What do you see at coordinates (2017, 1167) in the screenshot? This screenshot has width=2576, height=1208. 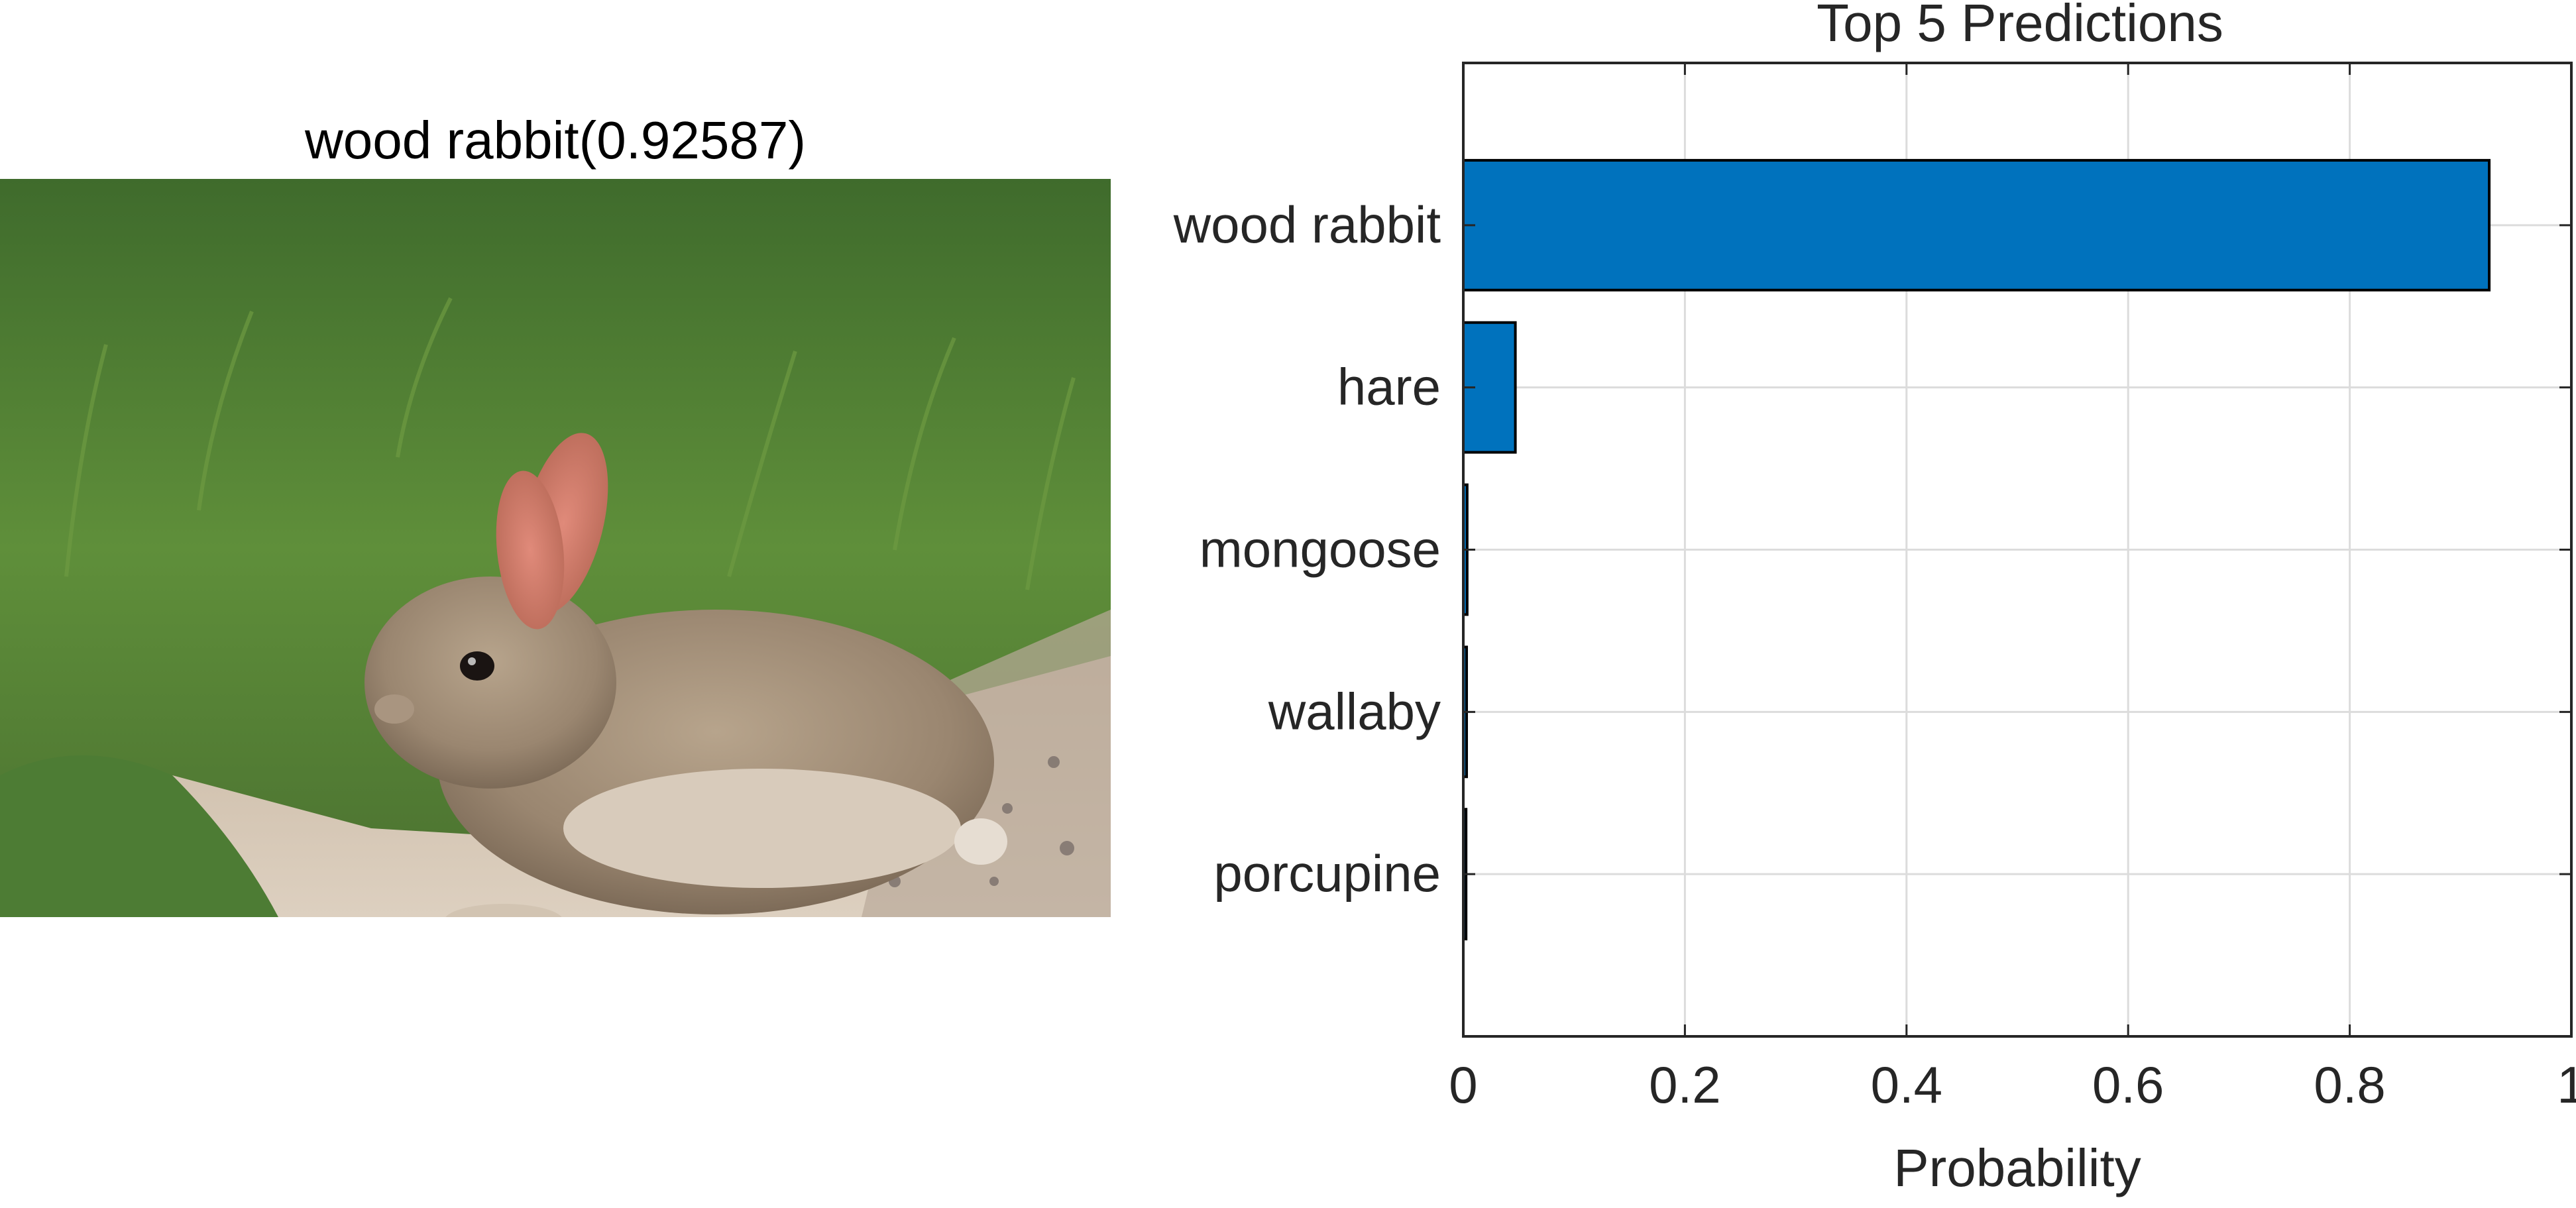 I see `x-axis-label: Probability` at bounding box center [2017, 1167].